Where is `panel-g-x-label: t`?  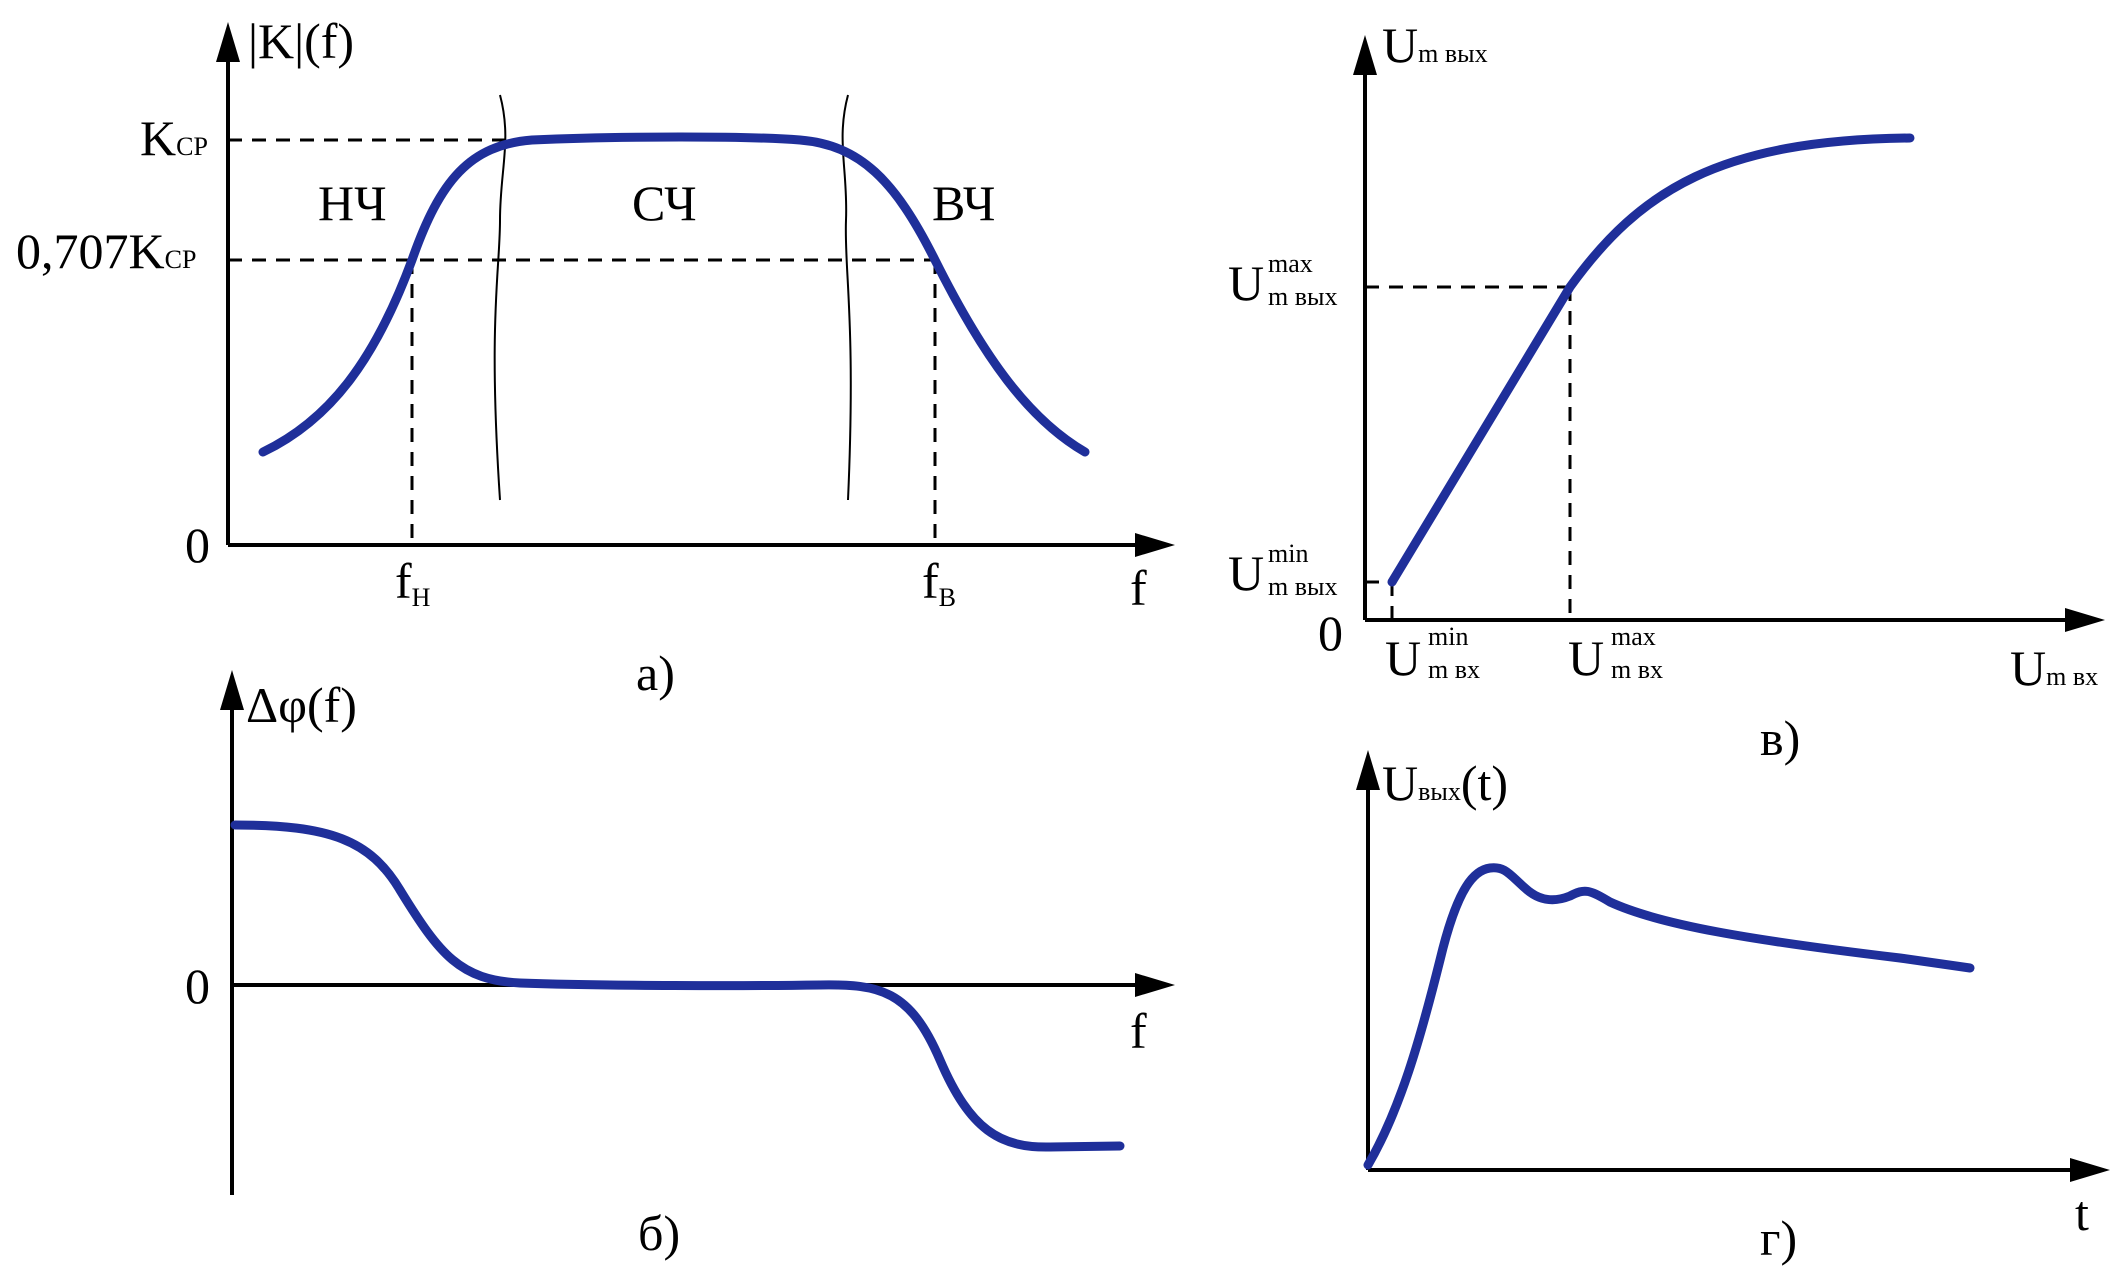
panel-g-x-label: t is located at coordinates (2082, 1213).